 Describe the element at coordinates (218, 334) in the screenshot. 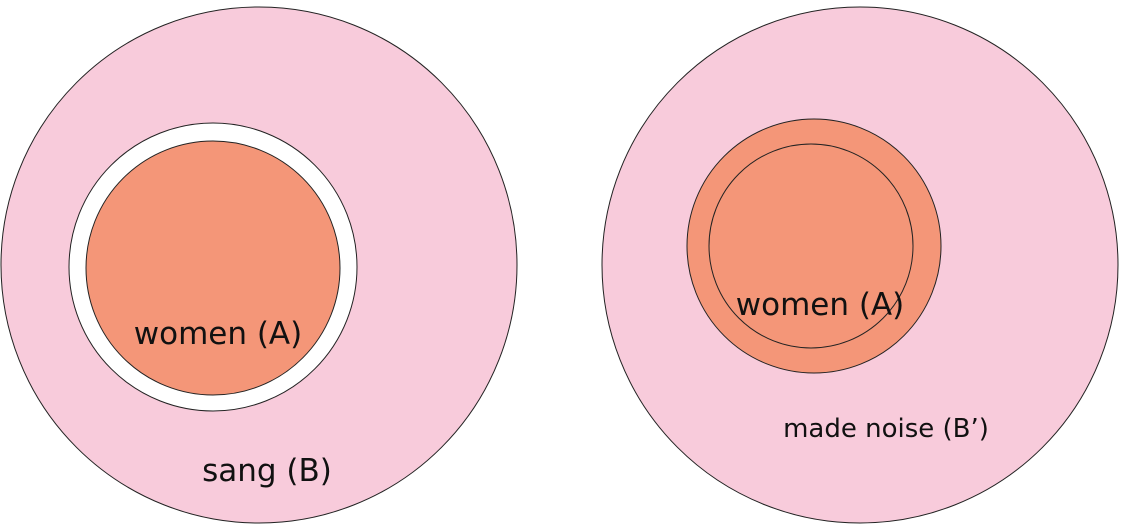

I see `left-inner-label: women (A)` at that location.